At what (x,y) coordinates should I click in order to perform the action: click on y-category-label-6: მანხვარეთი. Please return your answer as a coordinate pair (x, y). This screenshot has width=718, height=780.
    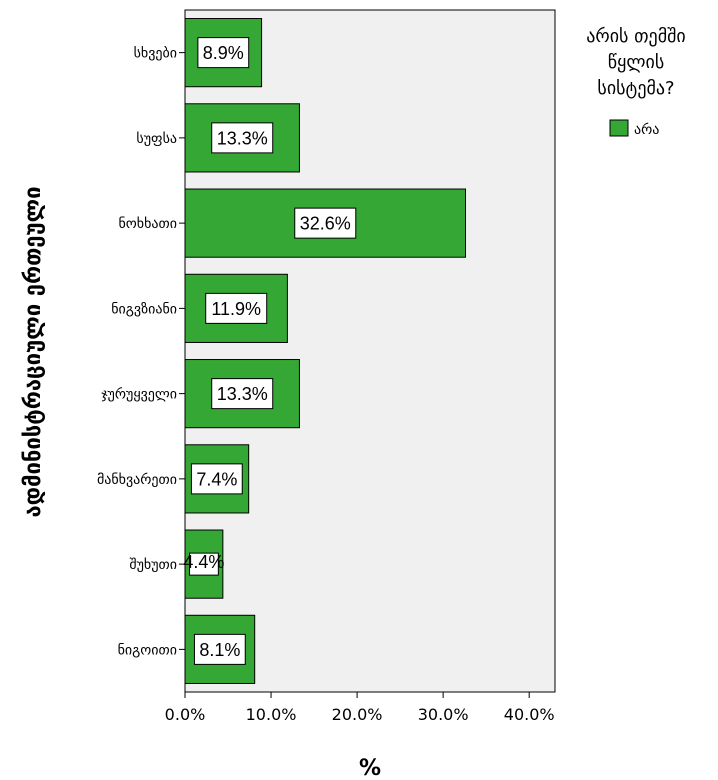
    Looking at the image, I should click on (137, 479).